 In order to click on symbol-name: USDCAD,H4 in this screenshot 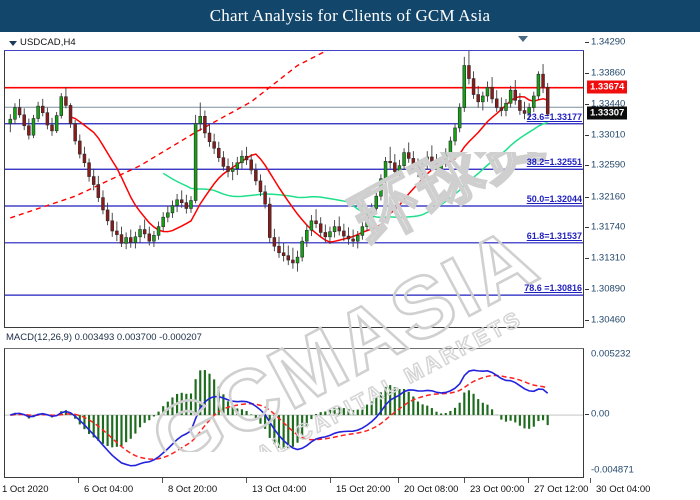, I will do `click(48, 42)`.